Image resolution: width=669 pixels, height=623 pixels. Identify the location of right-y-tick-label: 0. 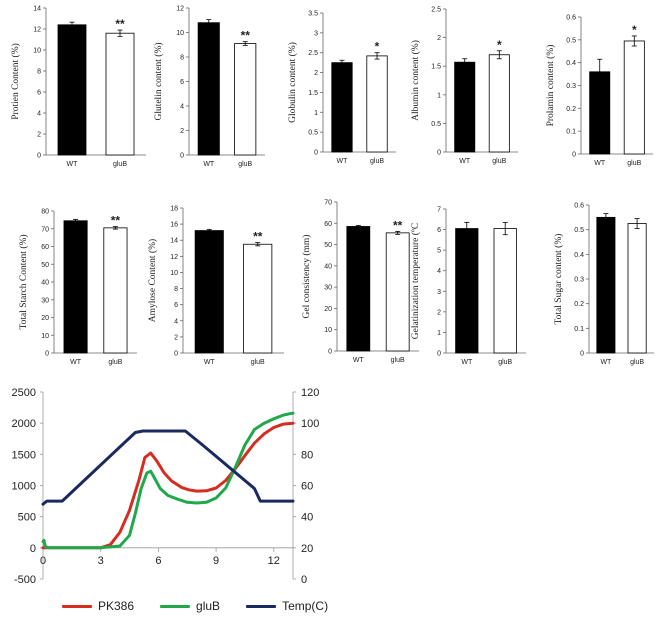
(304, 580).